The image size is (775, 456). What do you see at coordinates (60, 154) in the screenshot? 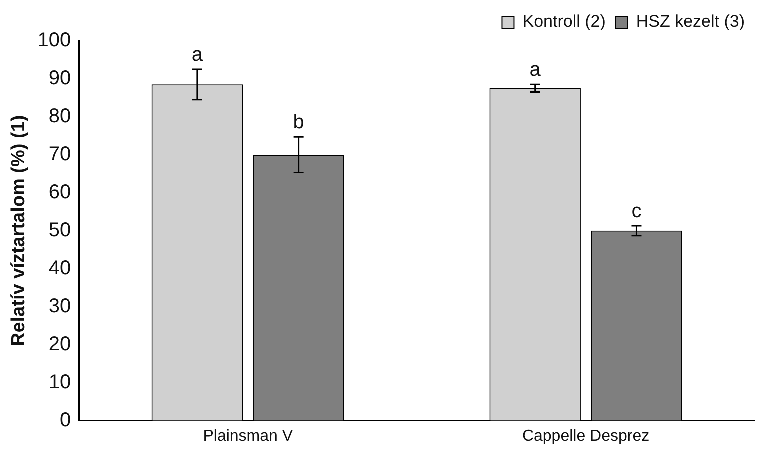
I see `y-tick-label: 70` at bounding box center [60, 154].